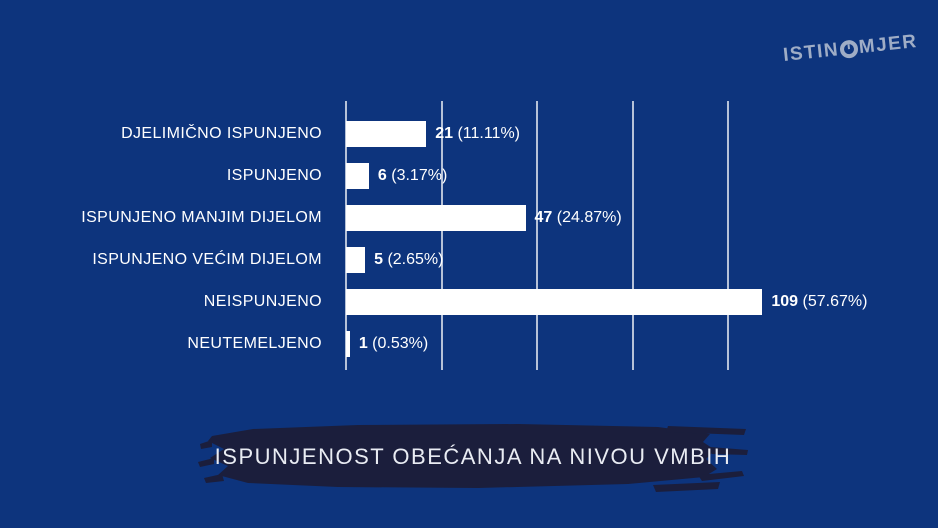 This screenshot has width=938, height=528. Describe the element at coordinates (398, 343) in the screenshot. I see `value-percent: (0.53%)` at that location.